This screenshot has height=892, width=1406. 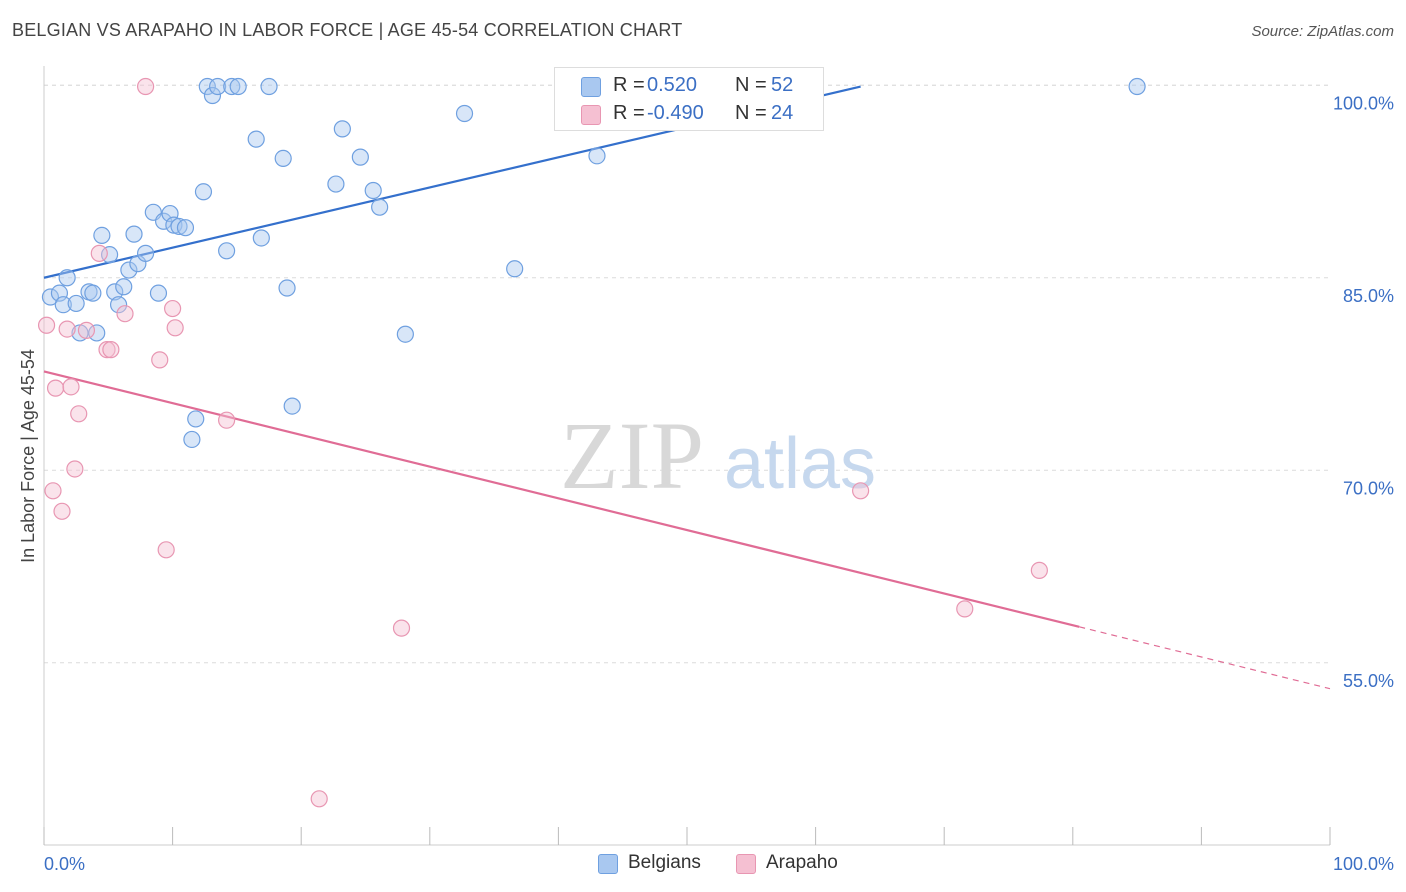 What do you see at coordinates (746, 864) in the screenshot?
I see `arapaho-legend-swatch` at bounding box center [746, 864].